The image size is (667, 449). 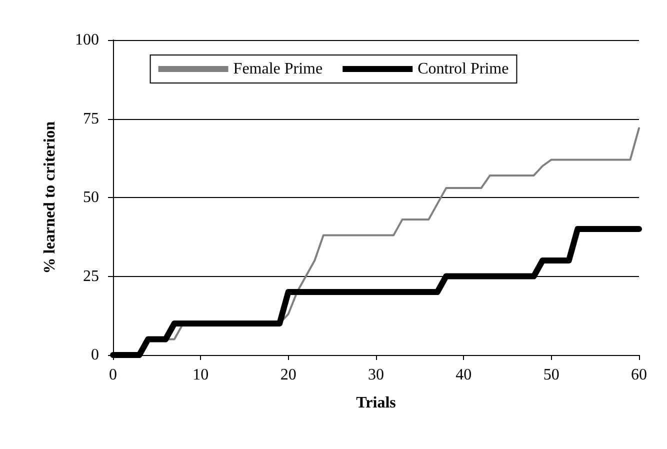 What do you see at coordinates (464, 375) in the screenshot?
I see `x-tick-label: 40` at bounding box center [464, 375].